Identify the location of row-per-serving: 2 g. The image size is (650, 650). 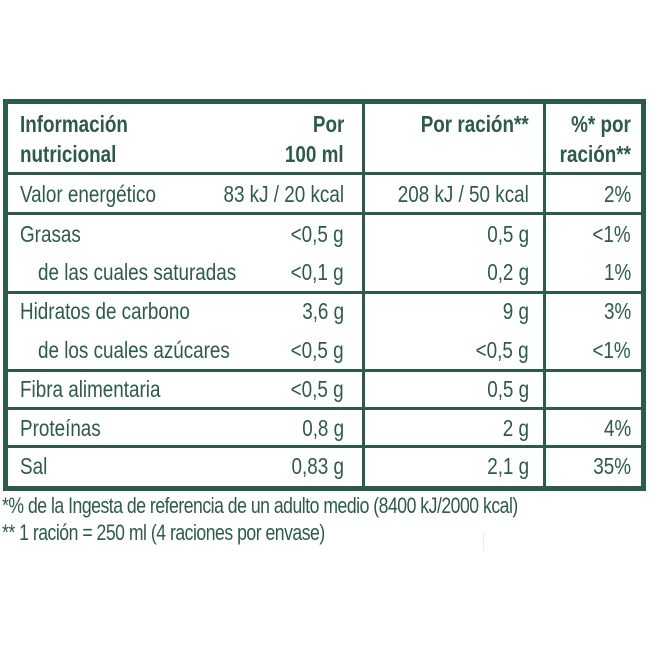
(515, 428).